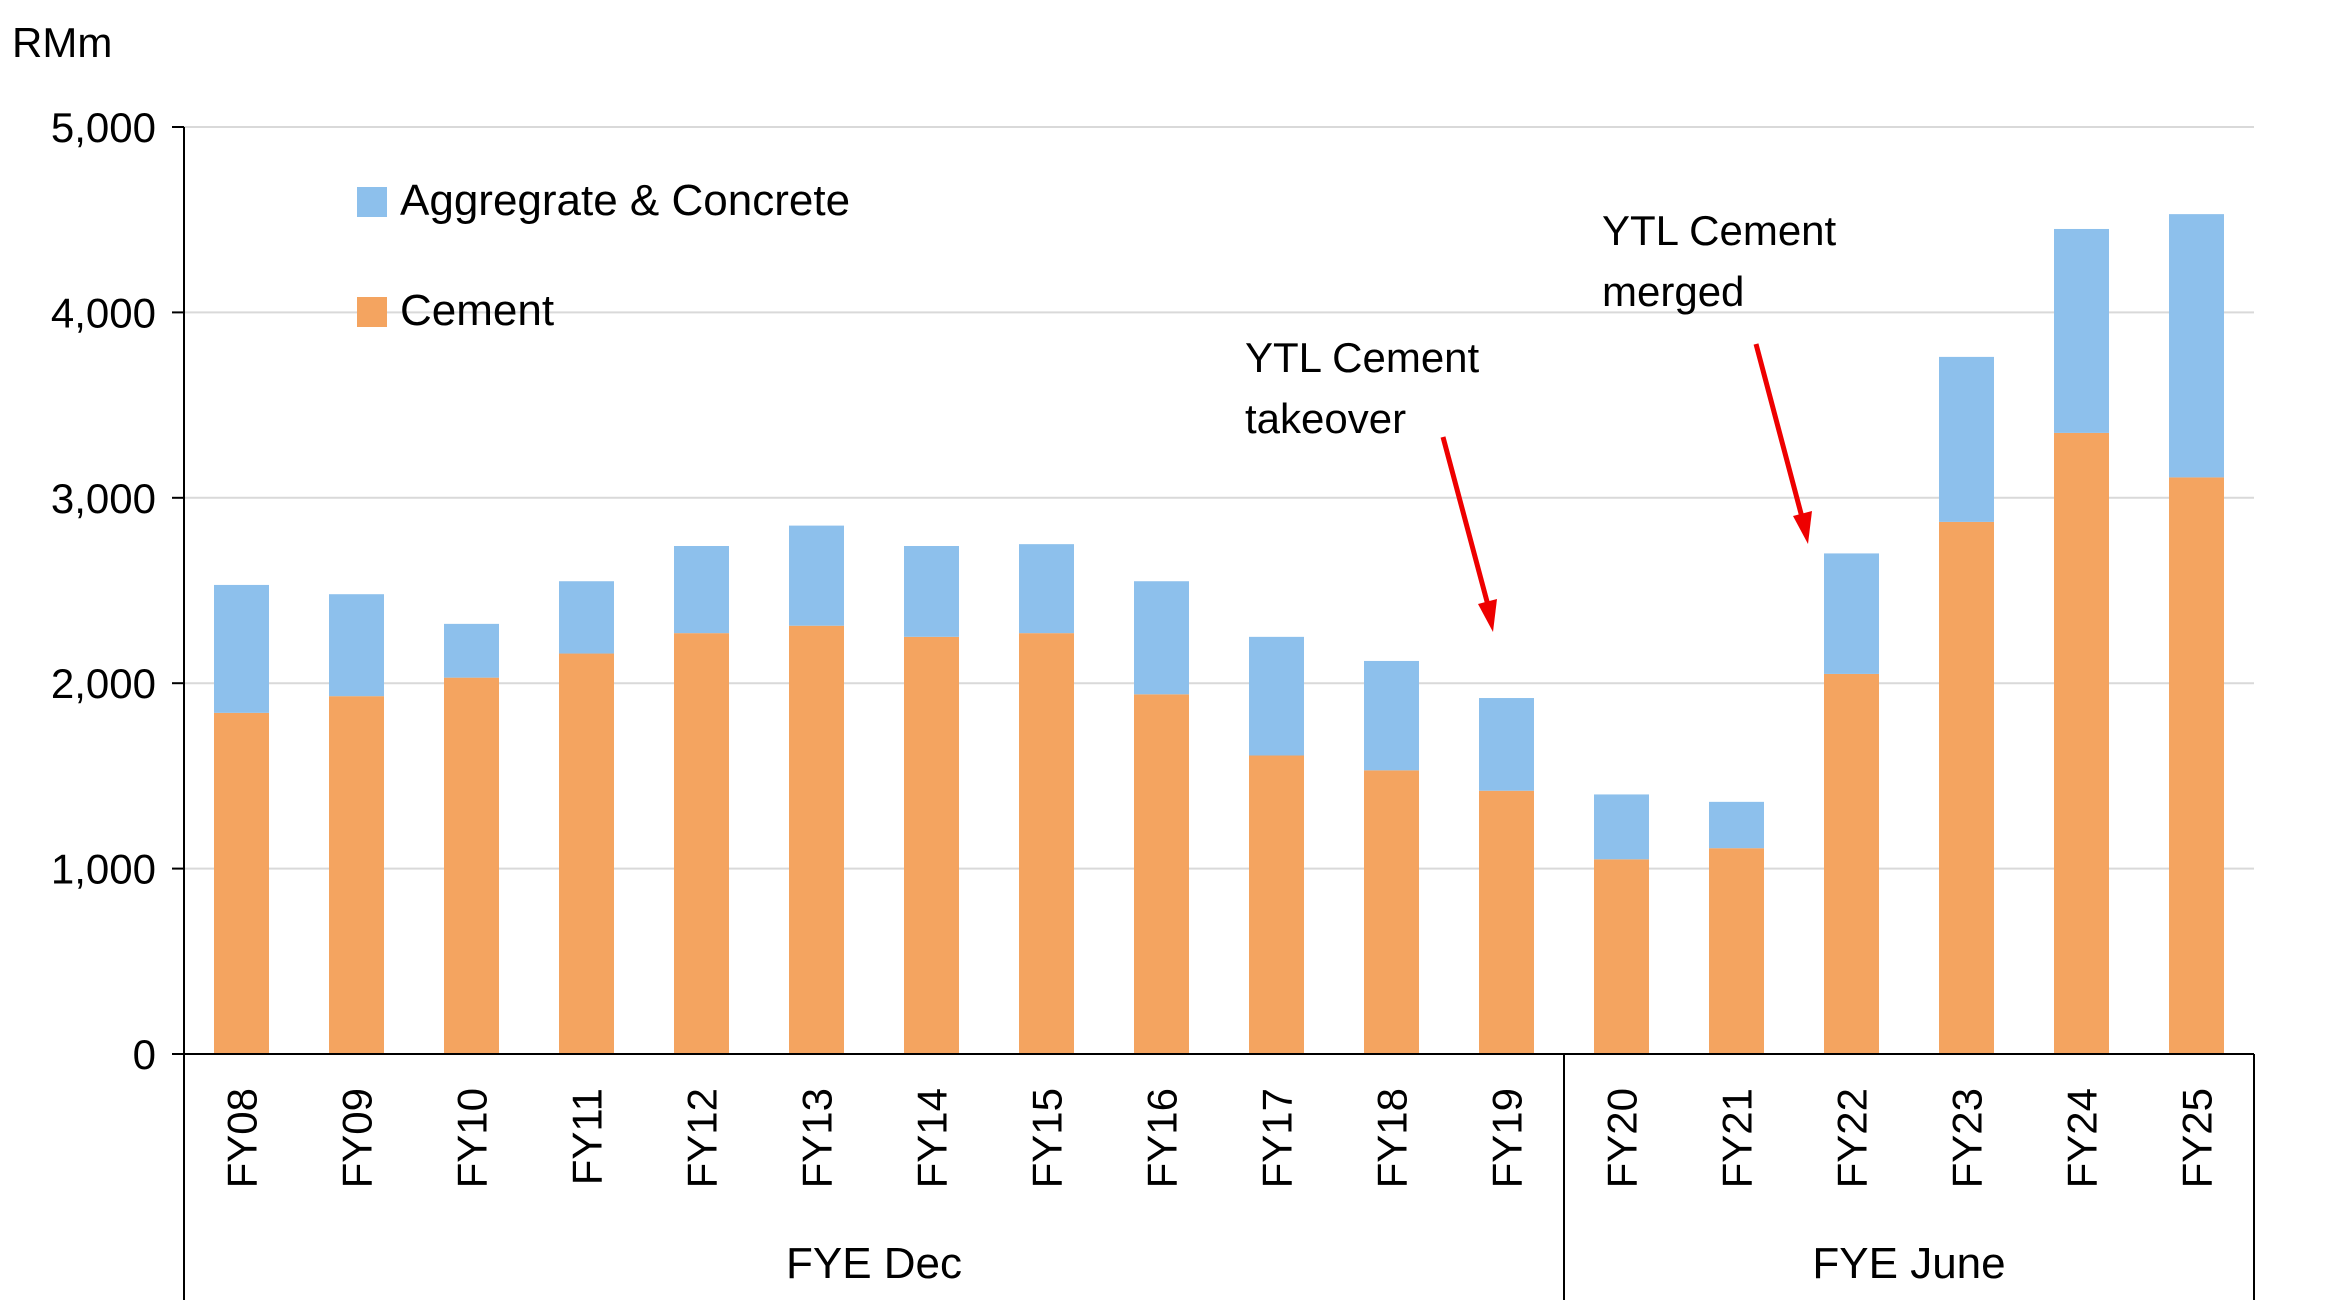 This screenshot has height=1300, width=2339. What do you see at coordinates (1046, 843) in the screenshot?
I see `bar-cement-fy15` at bounding box center [1046, 843].